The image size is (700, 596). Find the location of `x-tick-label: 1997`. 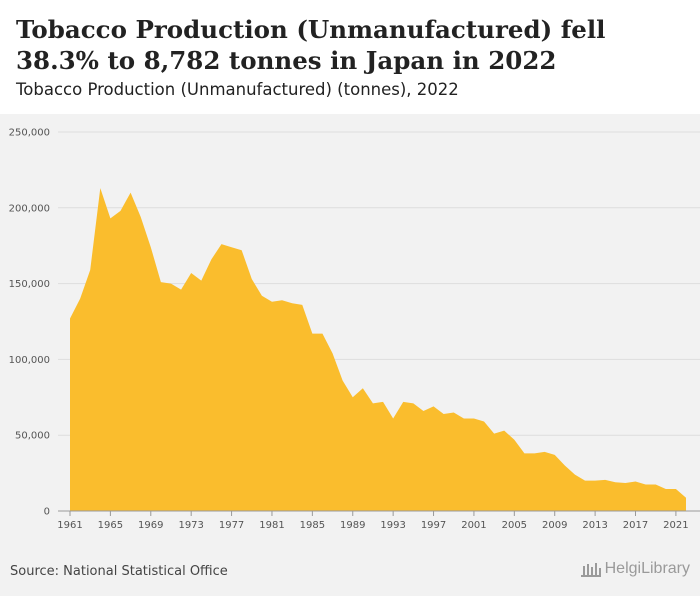

x-tick-label: 1997 is located at coordinates (433, 525).